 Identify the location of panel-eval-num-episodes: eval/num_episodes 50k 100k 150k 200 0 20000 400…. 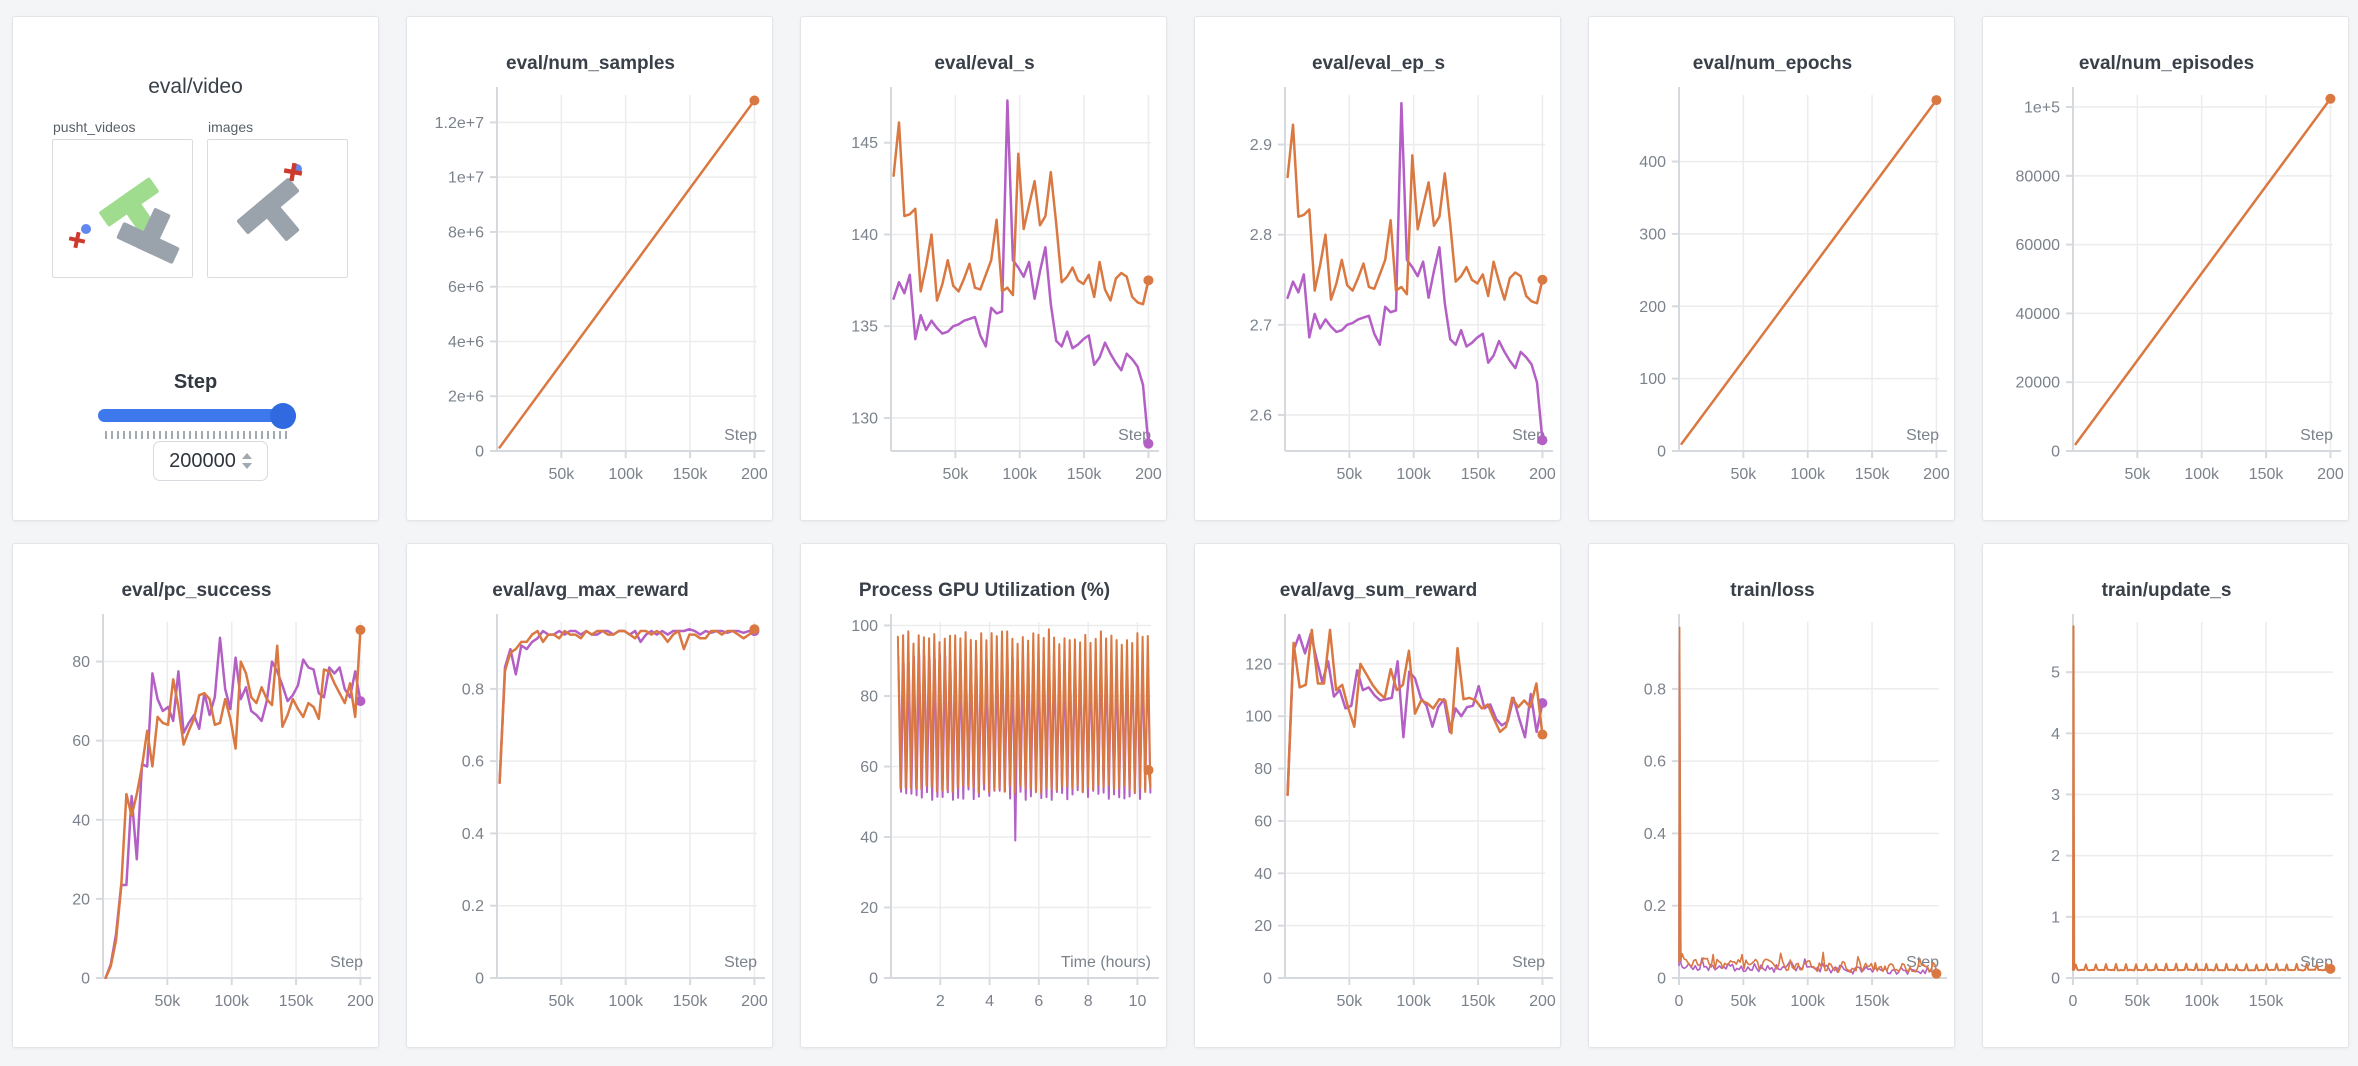
(2165, 268).